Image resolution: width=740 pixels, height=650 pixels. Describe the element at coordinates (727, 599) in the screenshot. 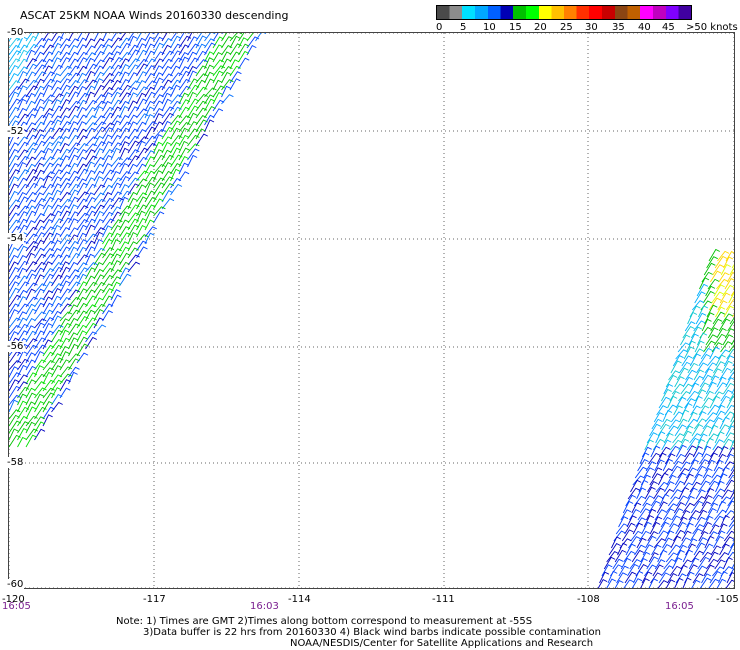

I see `lon-label-105: -105` at that location.